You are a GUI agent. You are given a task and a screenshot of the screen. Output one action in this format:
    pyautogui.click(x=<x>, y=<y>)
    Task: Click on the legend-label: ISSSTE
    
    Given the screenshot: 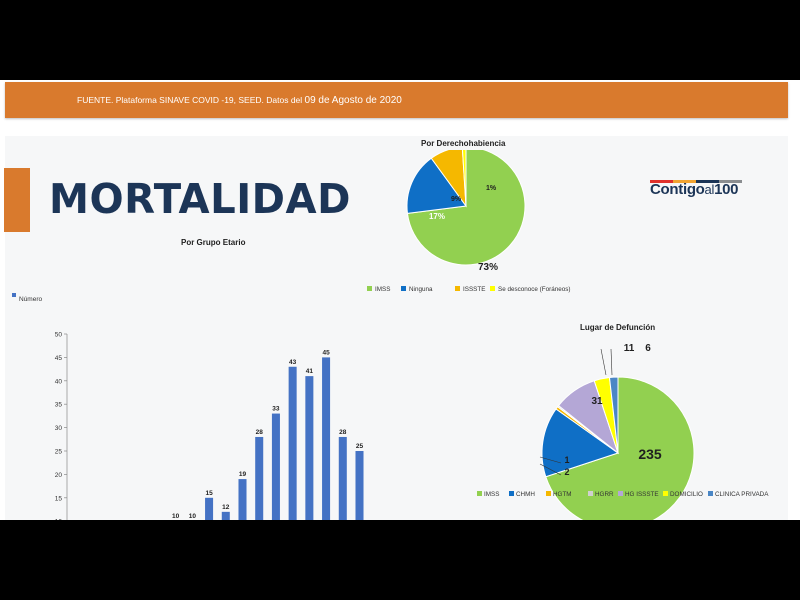 What is the action you would take?
    pyautogui.click(x=474, y=289)
    